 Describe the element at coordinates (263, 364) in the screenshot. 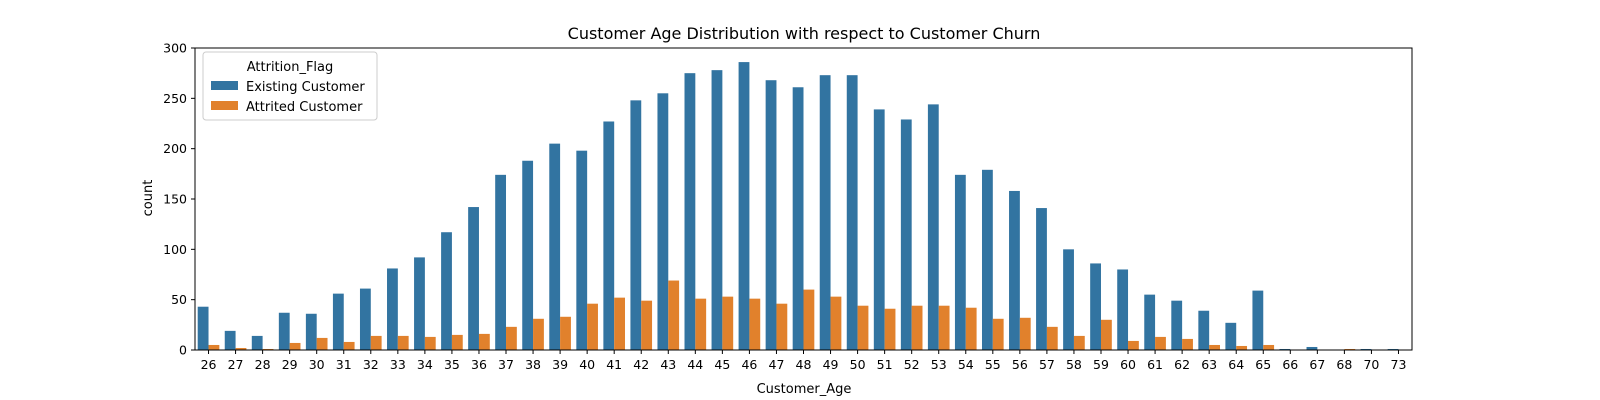

I see `x-tick-label-28: 28` at that location.